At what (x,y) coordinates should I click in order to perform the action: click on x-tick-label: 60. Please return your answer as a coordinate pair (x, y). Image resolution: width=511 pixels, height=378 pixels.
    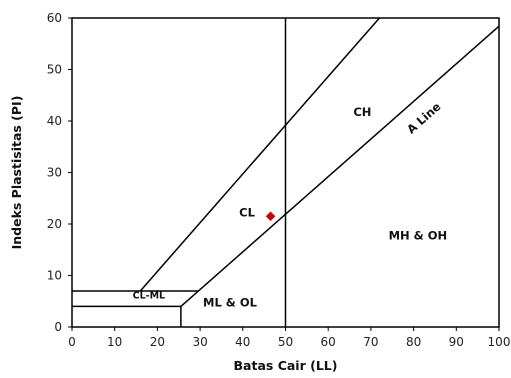
    Looking at the image, I should click on (328, 342).